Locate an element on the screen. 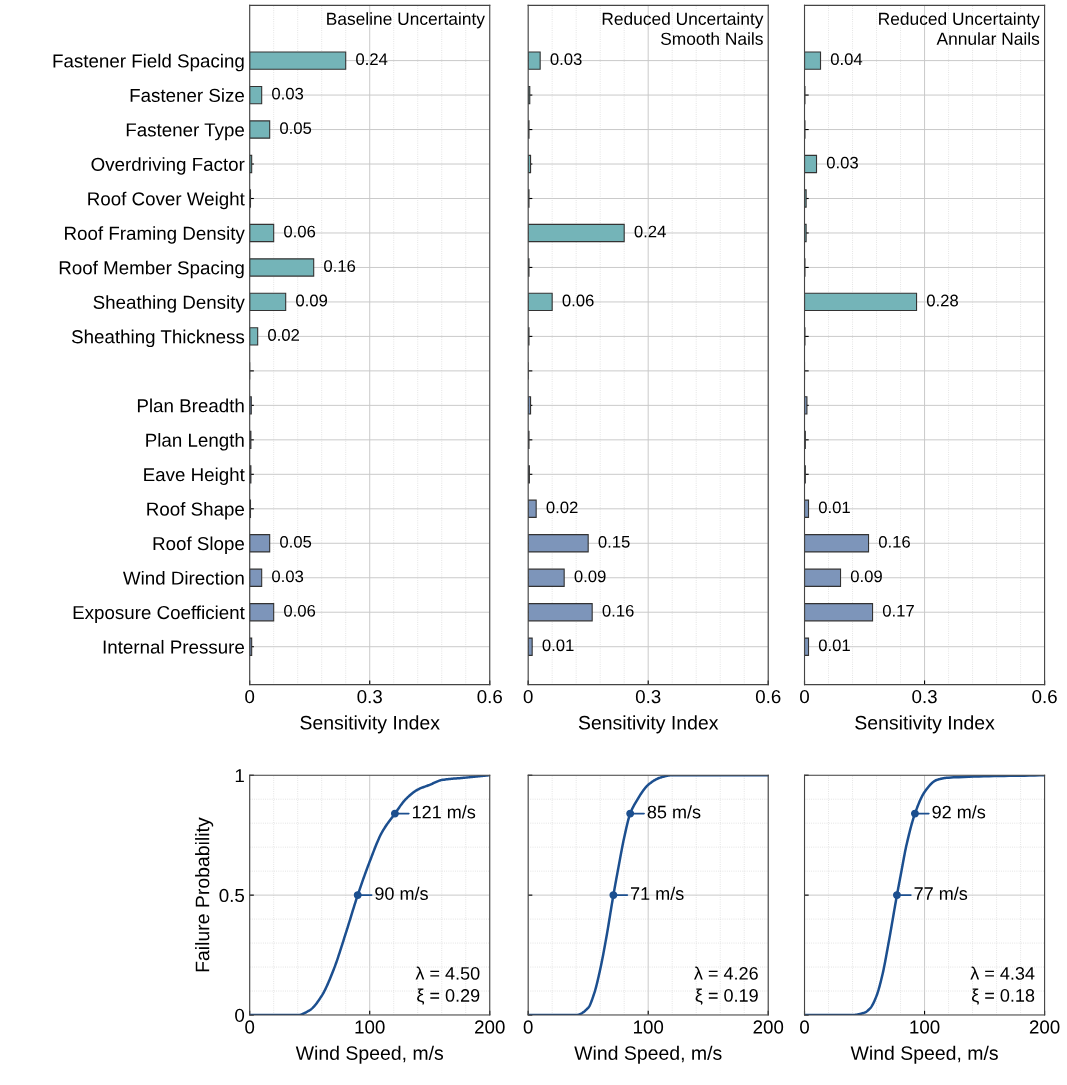  y-tick-label: Overdriving Factor is located at coordinates (168, 166).